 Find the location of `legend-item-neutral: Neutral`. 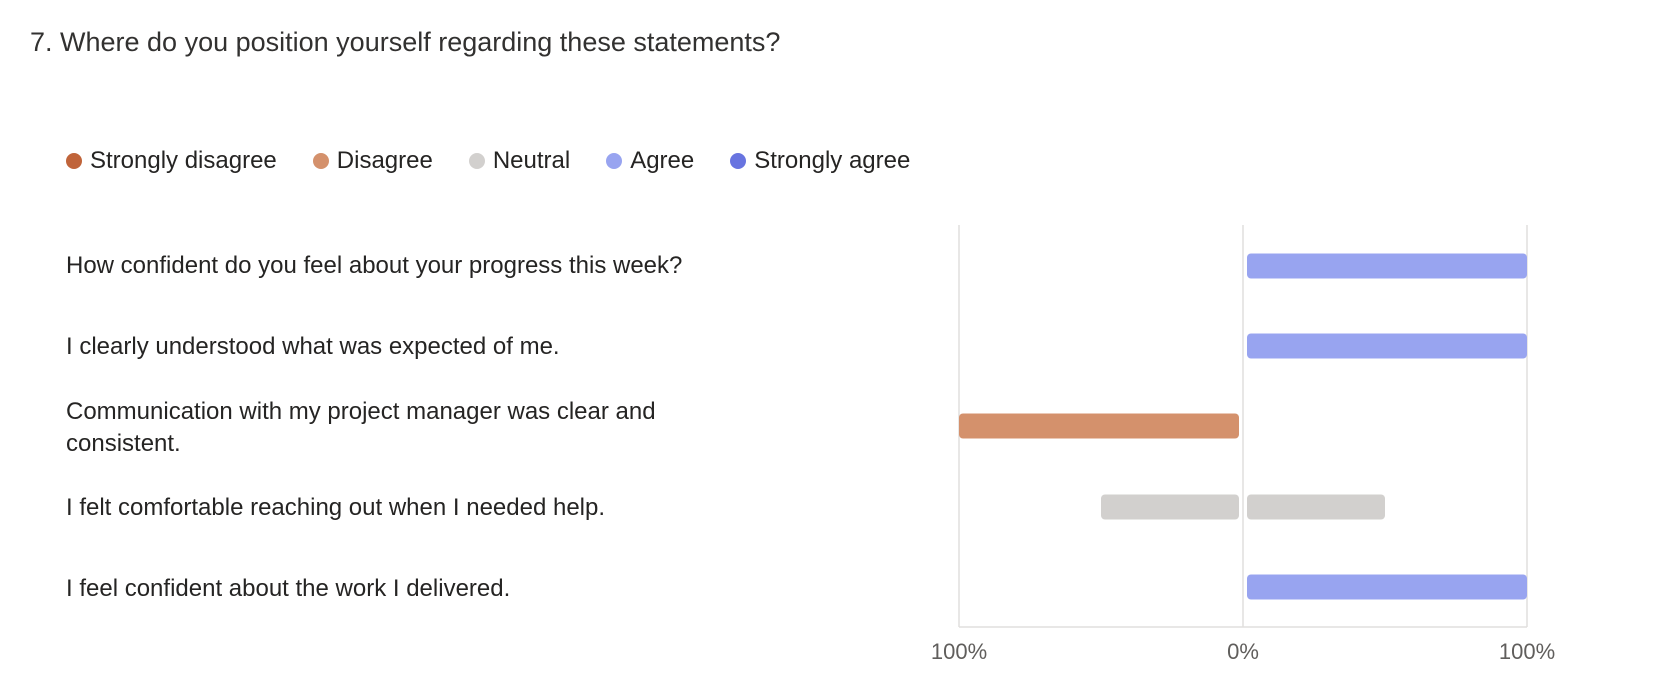

legend-item-neutral: Neutral is located at coordinates (519, 161).